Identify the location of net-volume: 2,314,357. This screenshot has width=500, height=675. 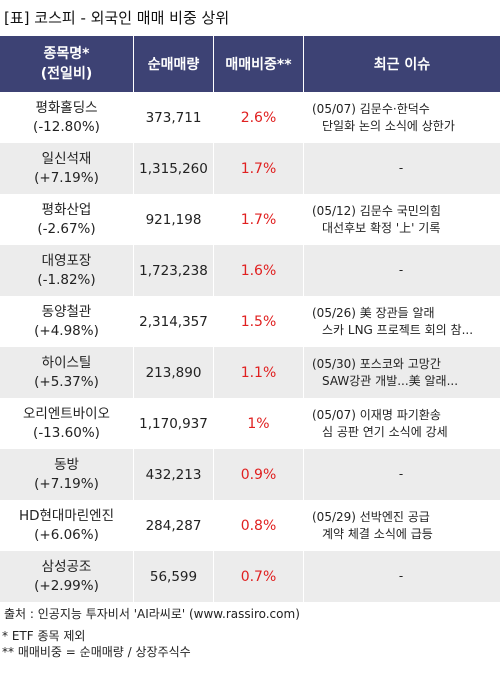
(174, 321).